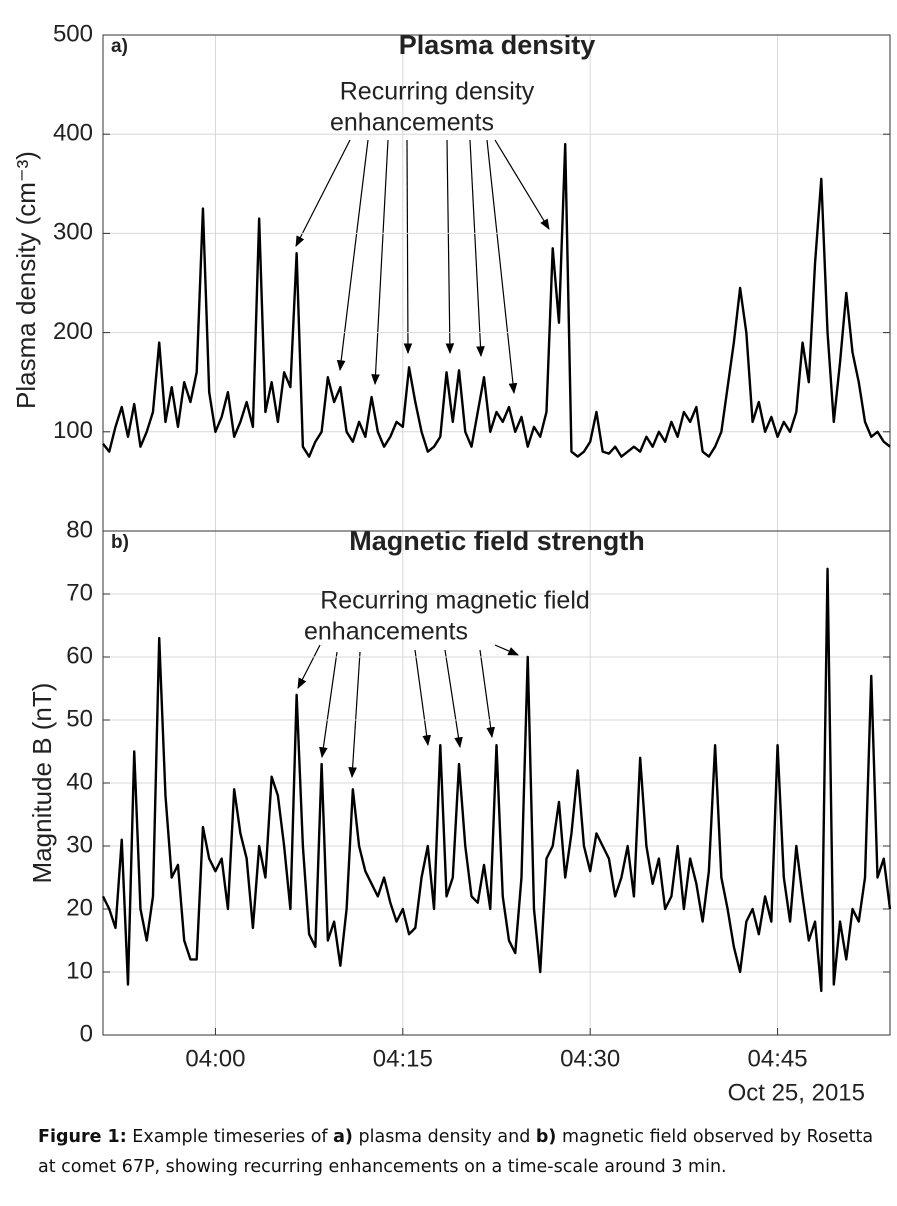  What do you see at coordinates (546, 1137) in the screenshot?
I see `caption-segment: b)` at bounding box center [546, 1137].